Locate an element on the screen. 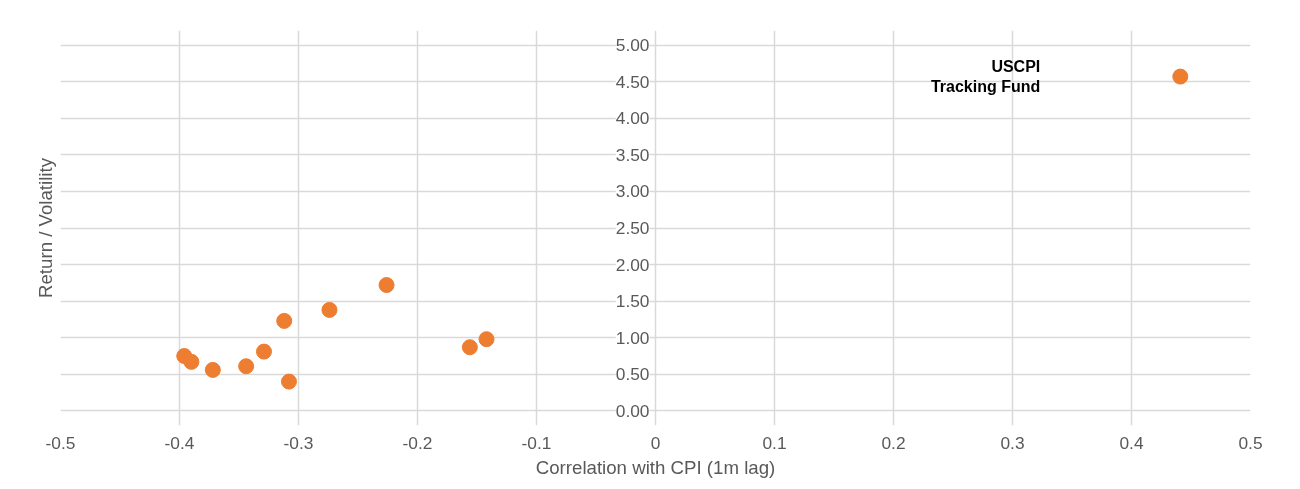 The width and height of the screenshot is (1300, 489). x-axis-title: Correlation with CPI (1m lag) is located at coordinates (655, 467).